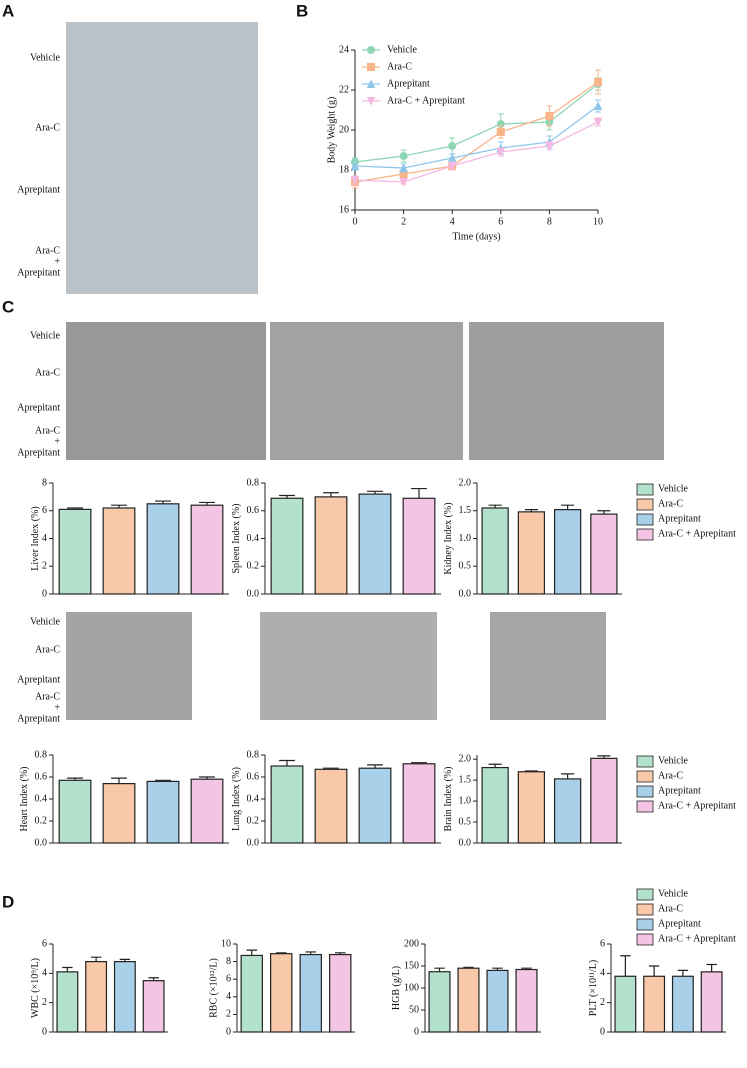  I want to click on x-tick-label: 6, so click(500, 221).